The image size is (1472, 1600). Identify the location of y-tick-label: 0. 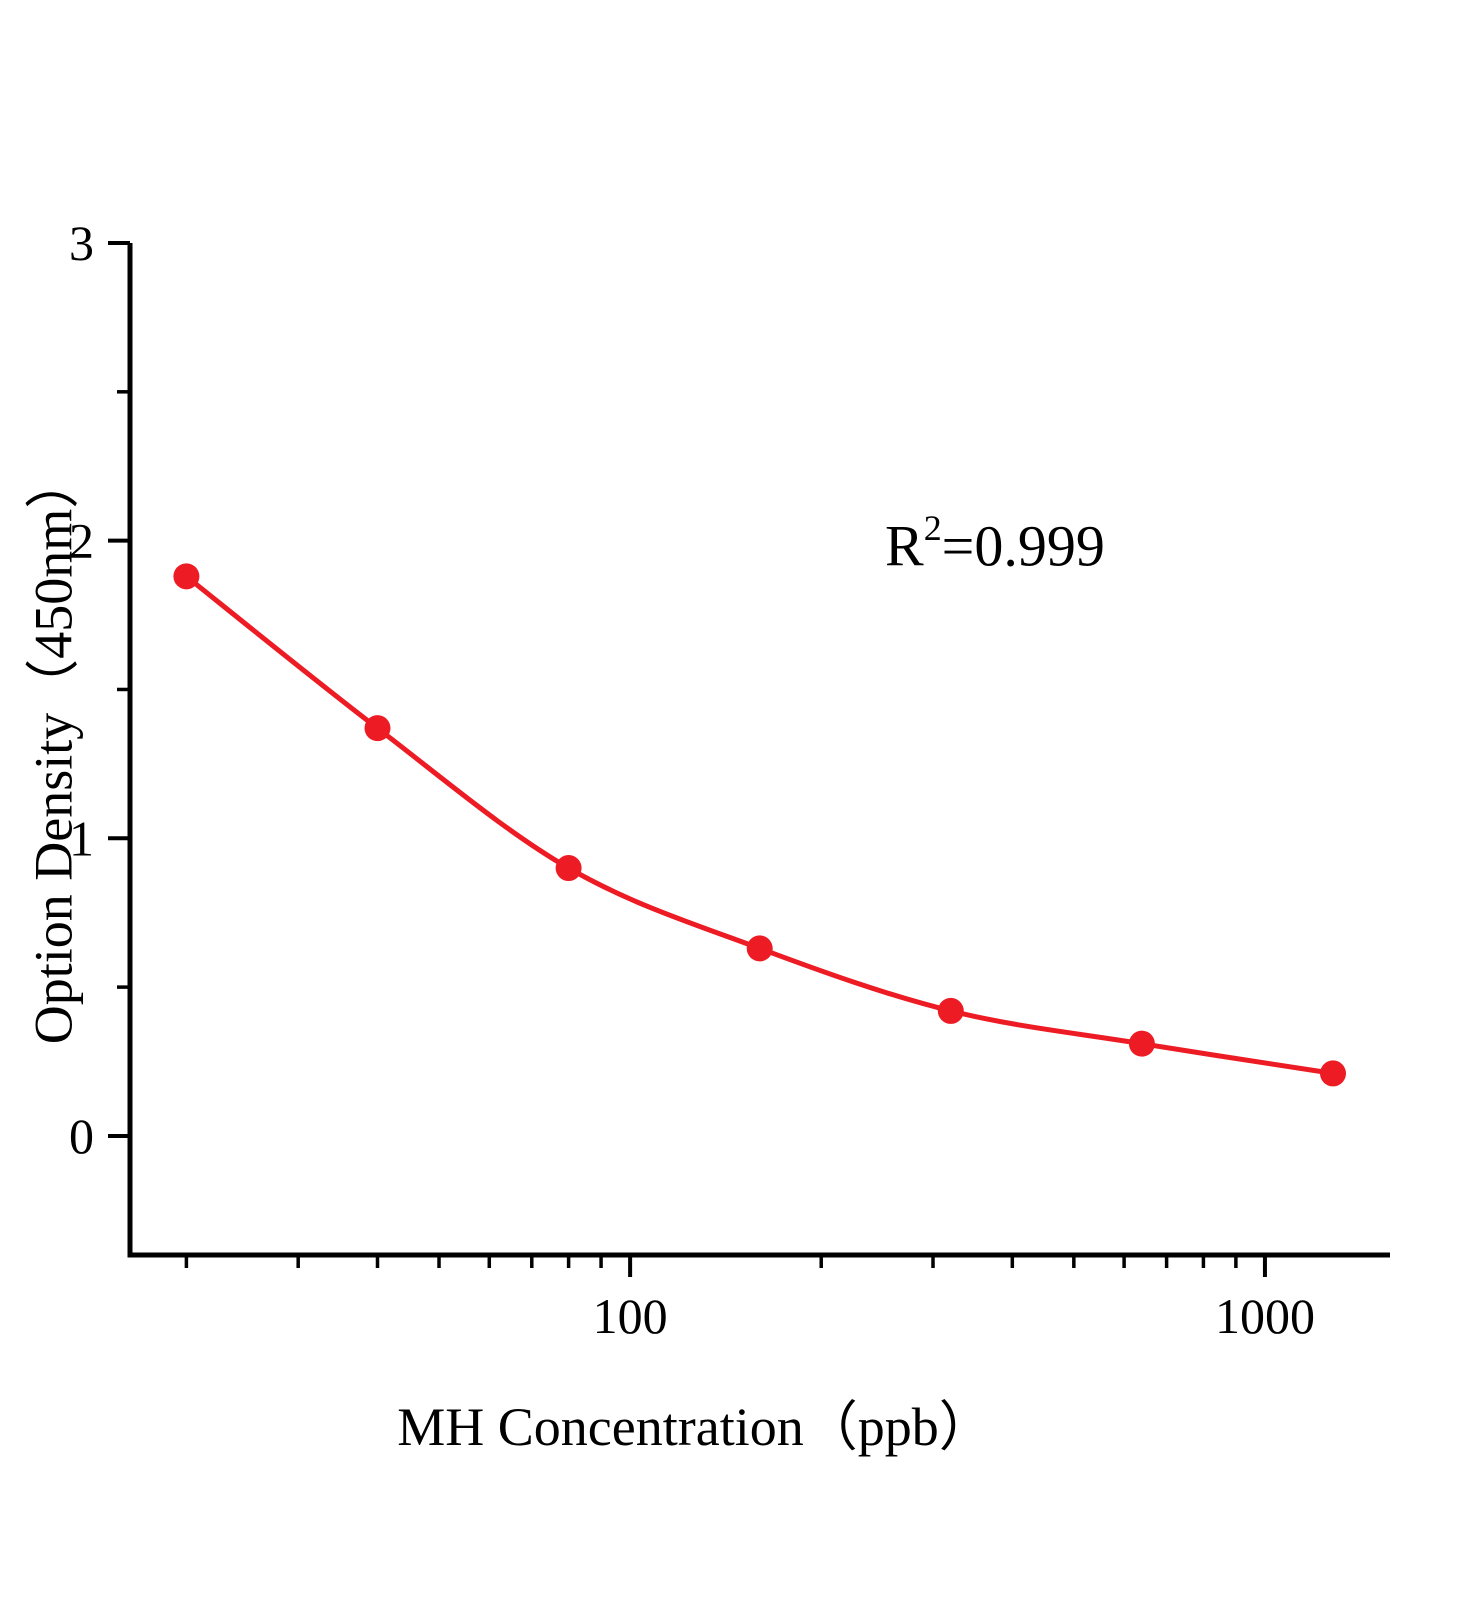
(81, 1136).